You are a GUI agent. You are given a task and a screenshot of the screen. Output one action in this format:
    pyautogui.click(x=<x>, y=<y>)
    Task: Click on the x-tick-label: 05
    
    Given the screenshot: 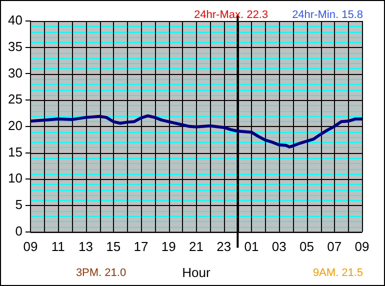 What is the action you would take?
    pyautogui.click(x=307, y=246)
    